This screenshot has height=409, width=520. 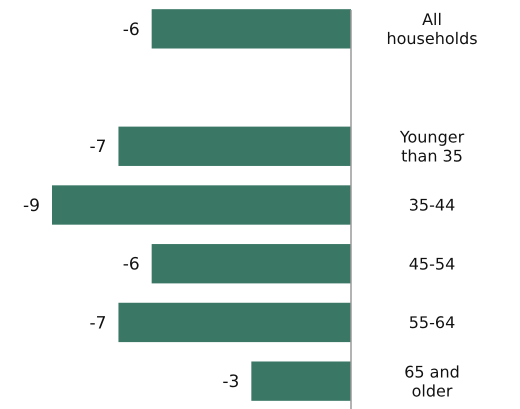 I want to click on y-tick-label: 55-64, so click(x=432, y=322).